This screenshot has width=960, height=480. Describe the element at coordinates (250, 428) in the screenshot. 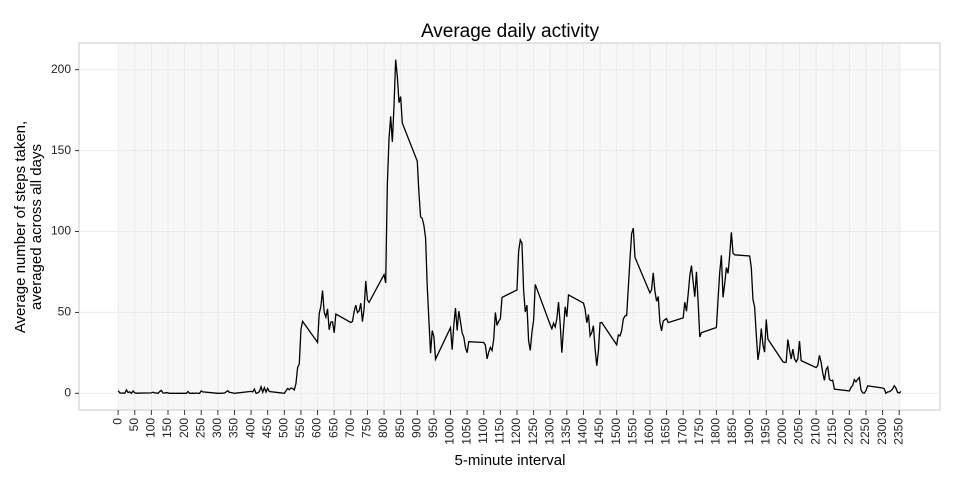

I see `x-tick-label: 400` at that location.